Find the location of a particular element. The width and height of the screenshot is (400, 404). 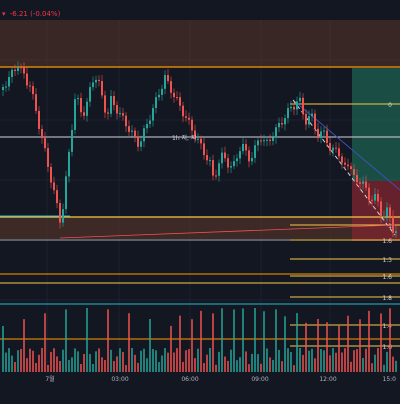

time-axis-label-3: 09:00 is located at coordinates (259, 379).